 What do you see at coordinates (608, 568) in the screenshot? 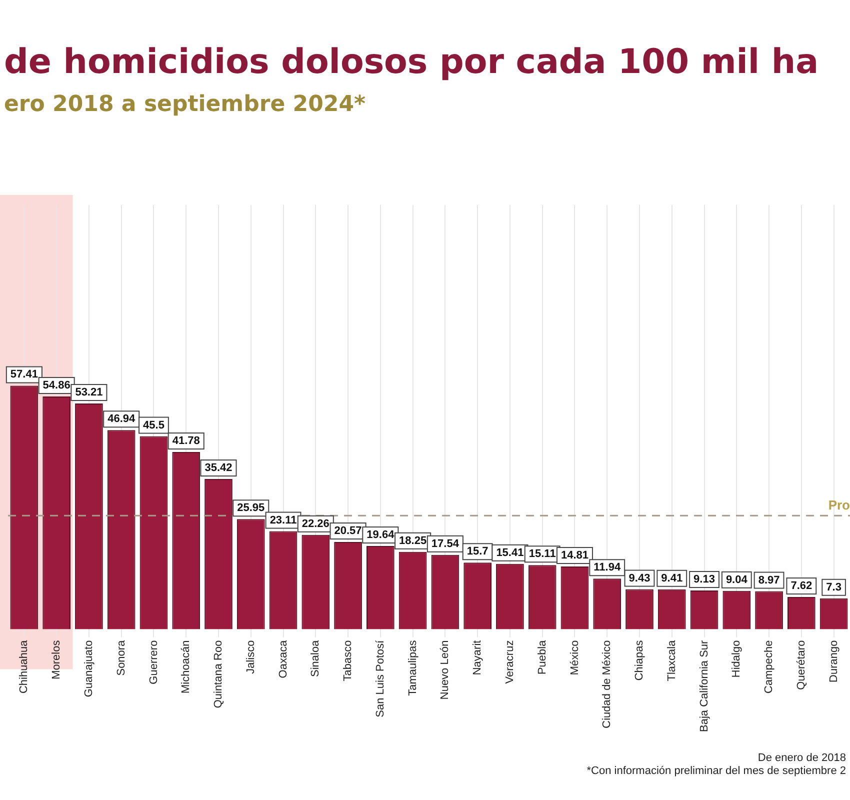
I see `data-label: 11.94` at bounding box center [608, 568].